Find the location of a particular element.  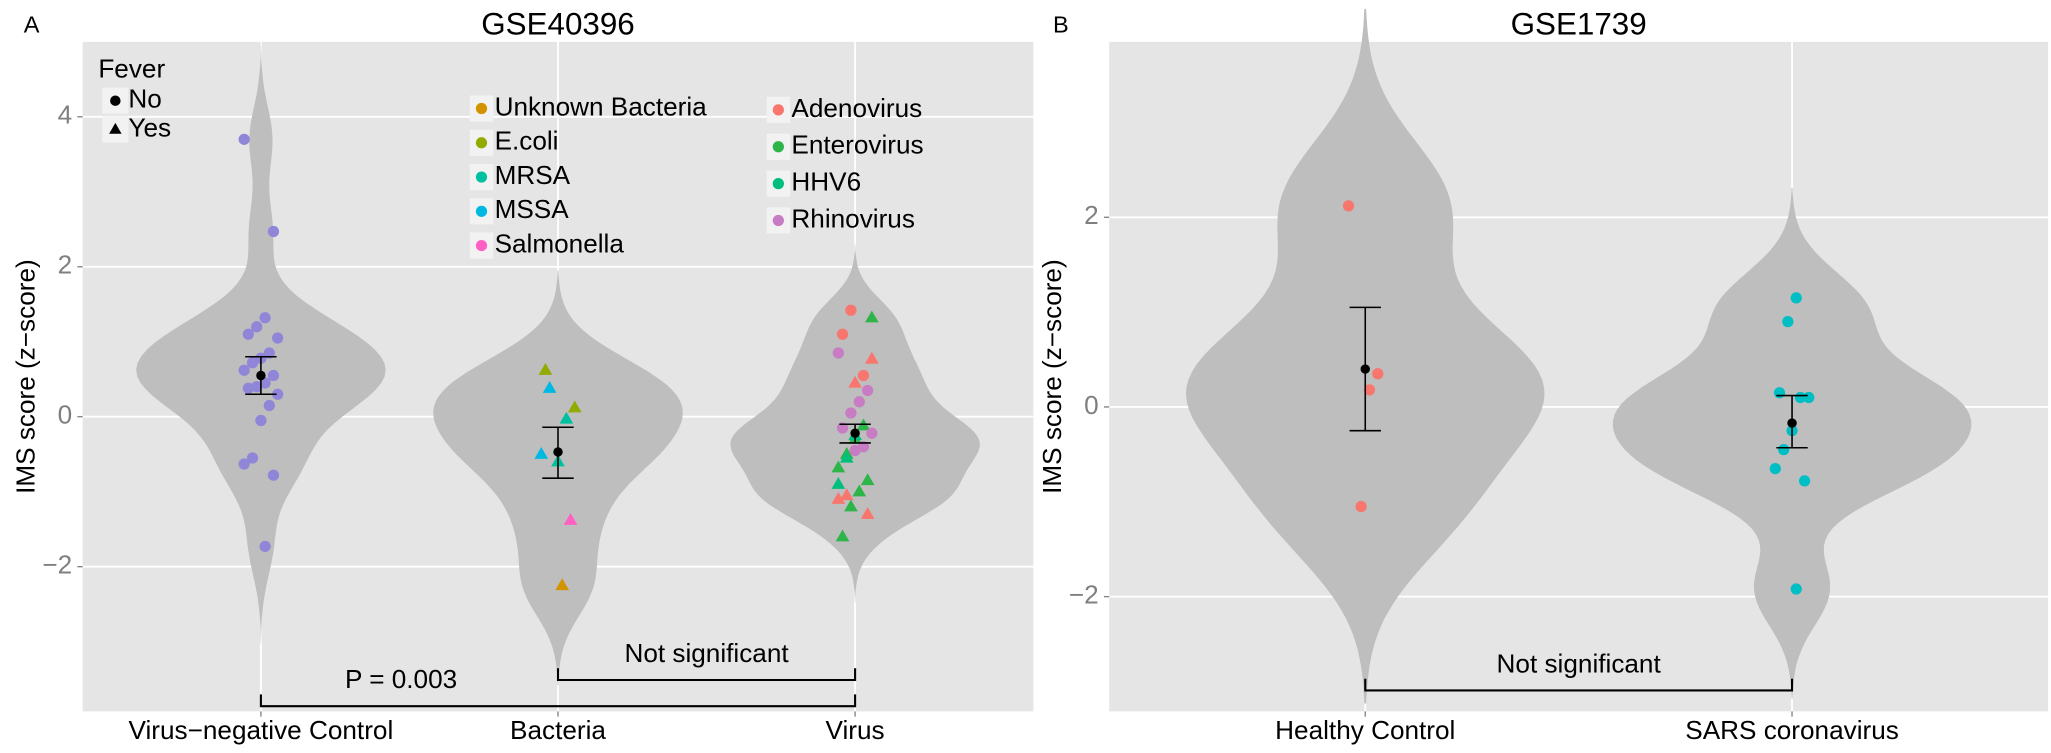

panel-label: A is located at coordinates (32, 24).